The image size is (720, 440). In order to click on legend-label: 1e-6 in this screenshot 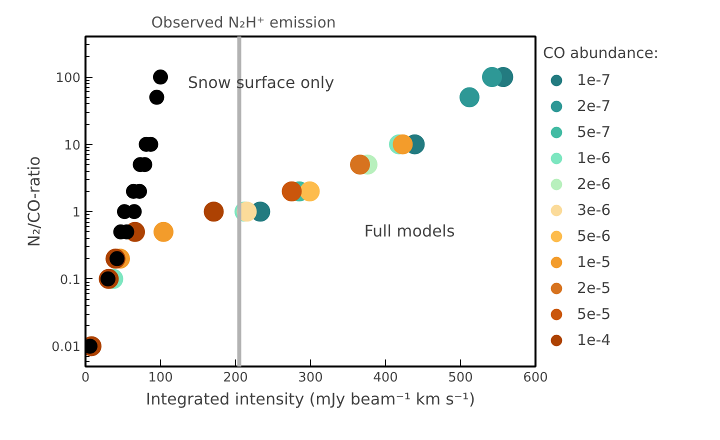, I will do `click(594, 158)`.